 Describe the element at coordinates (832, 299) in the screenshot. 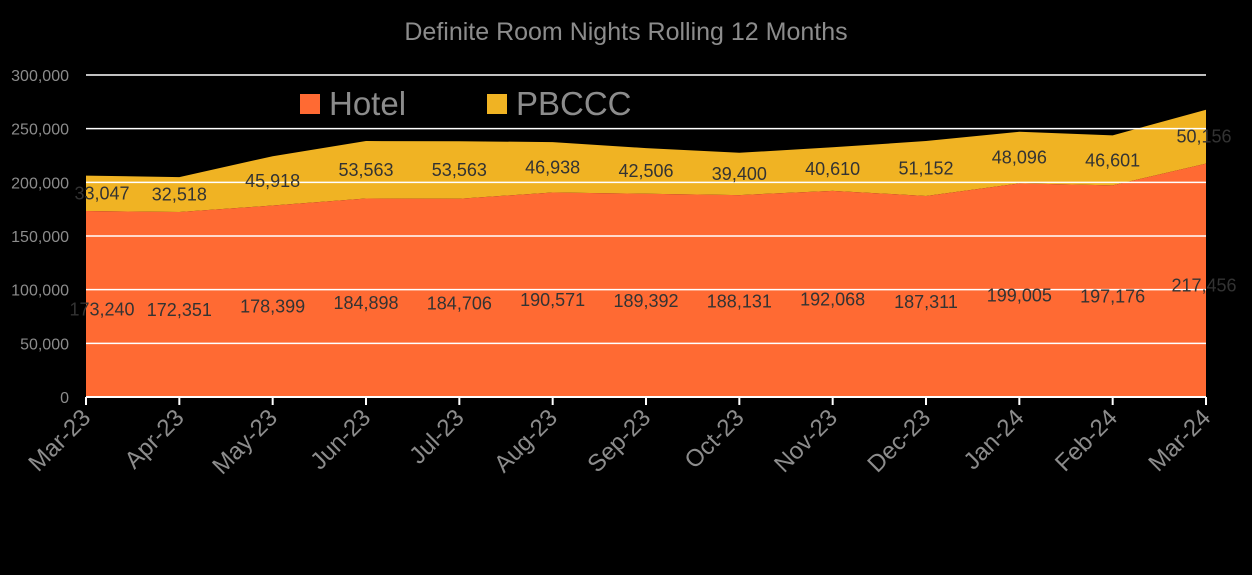

I see `data-label-hotel: 192,068` at that location.